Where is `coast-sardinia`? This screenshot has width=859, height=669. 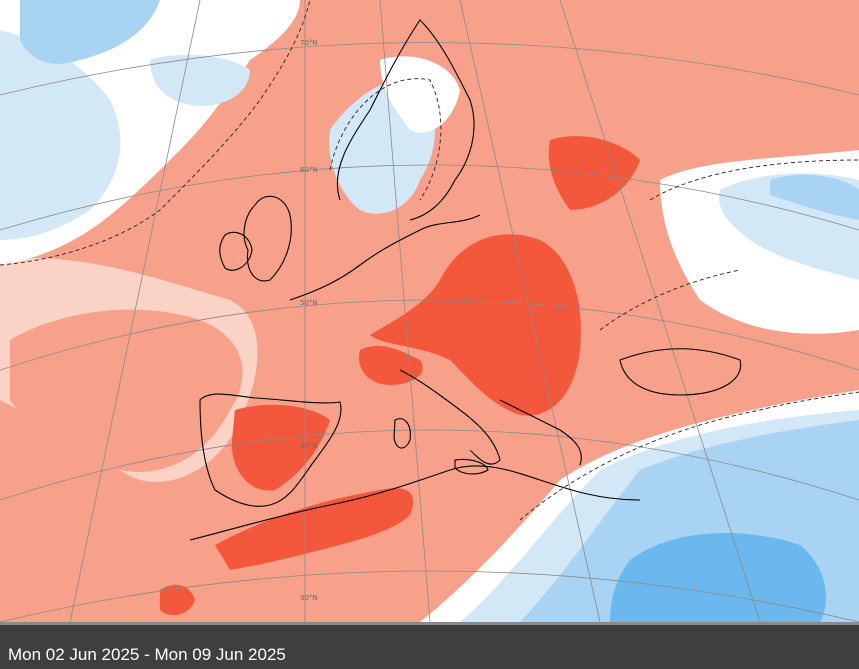
coast-sardinia is located at coordinates (402, 433).